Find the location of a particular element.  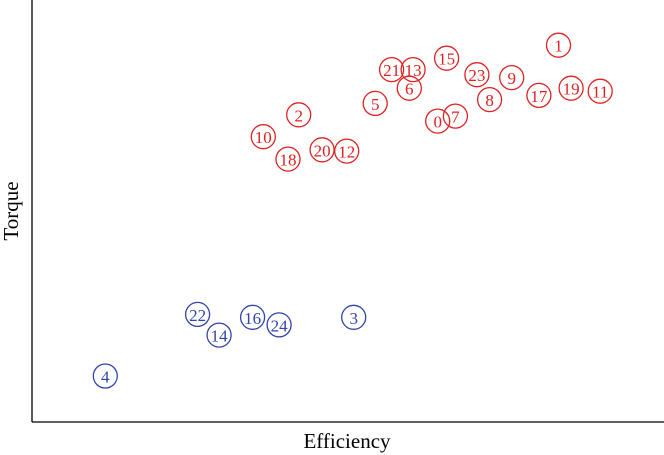

scatter-point-18: 18 is located at coordinates (288, 159).